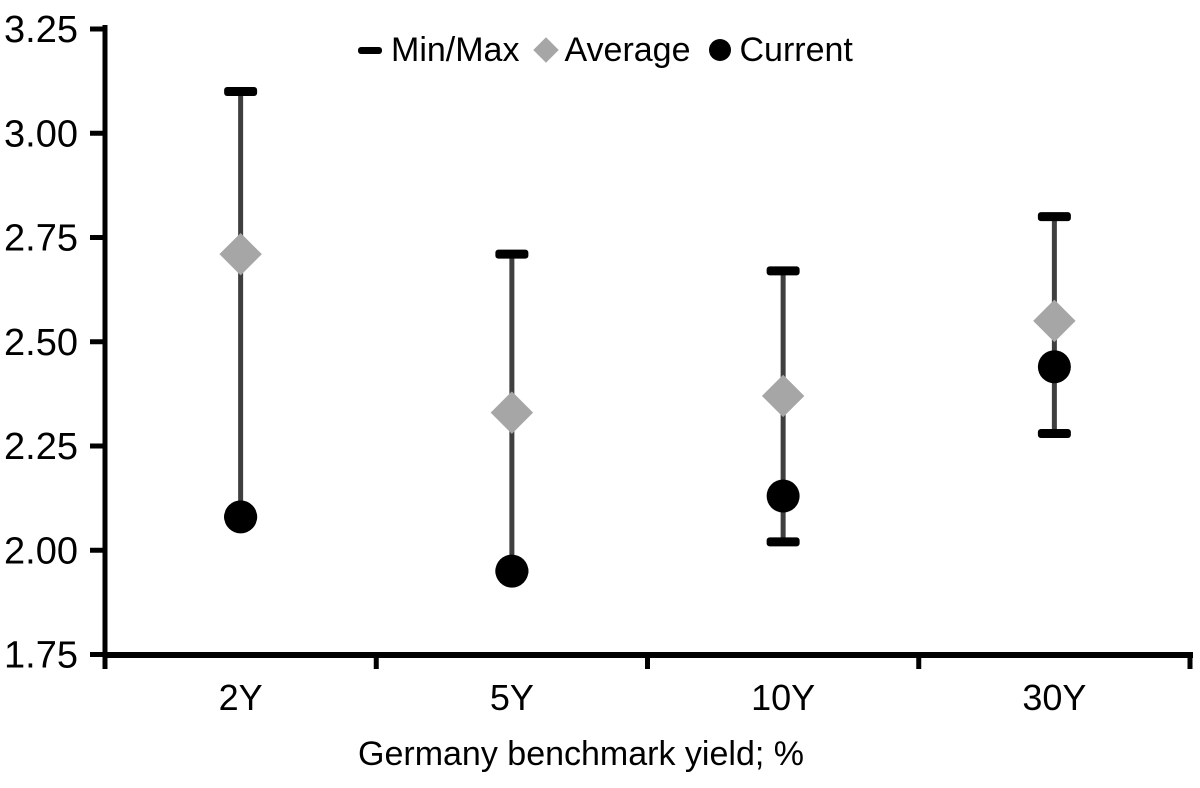  What do you see at coordinates (455, 50) in the screenshot?
I see `legend-label-minmax: Min/Max` at bounding box center [455, 50].